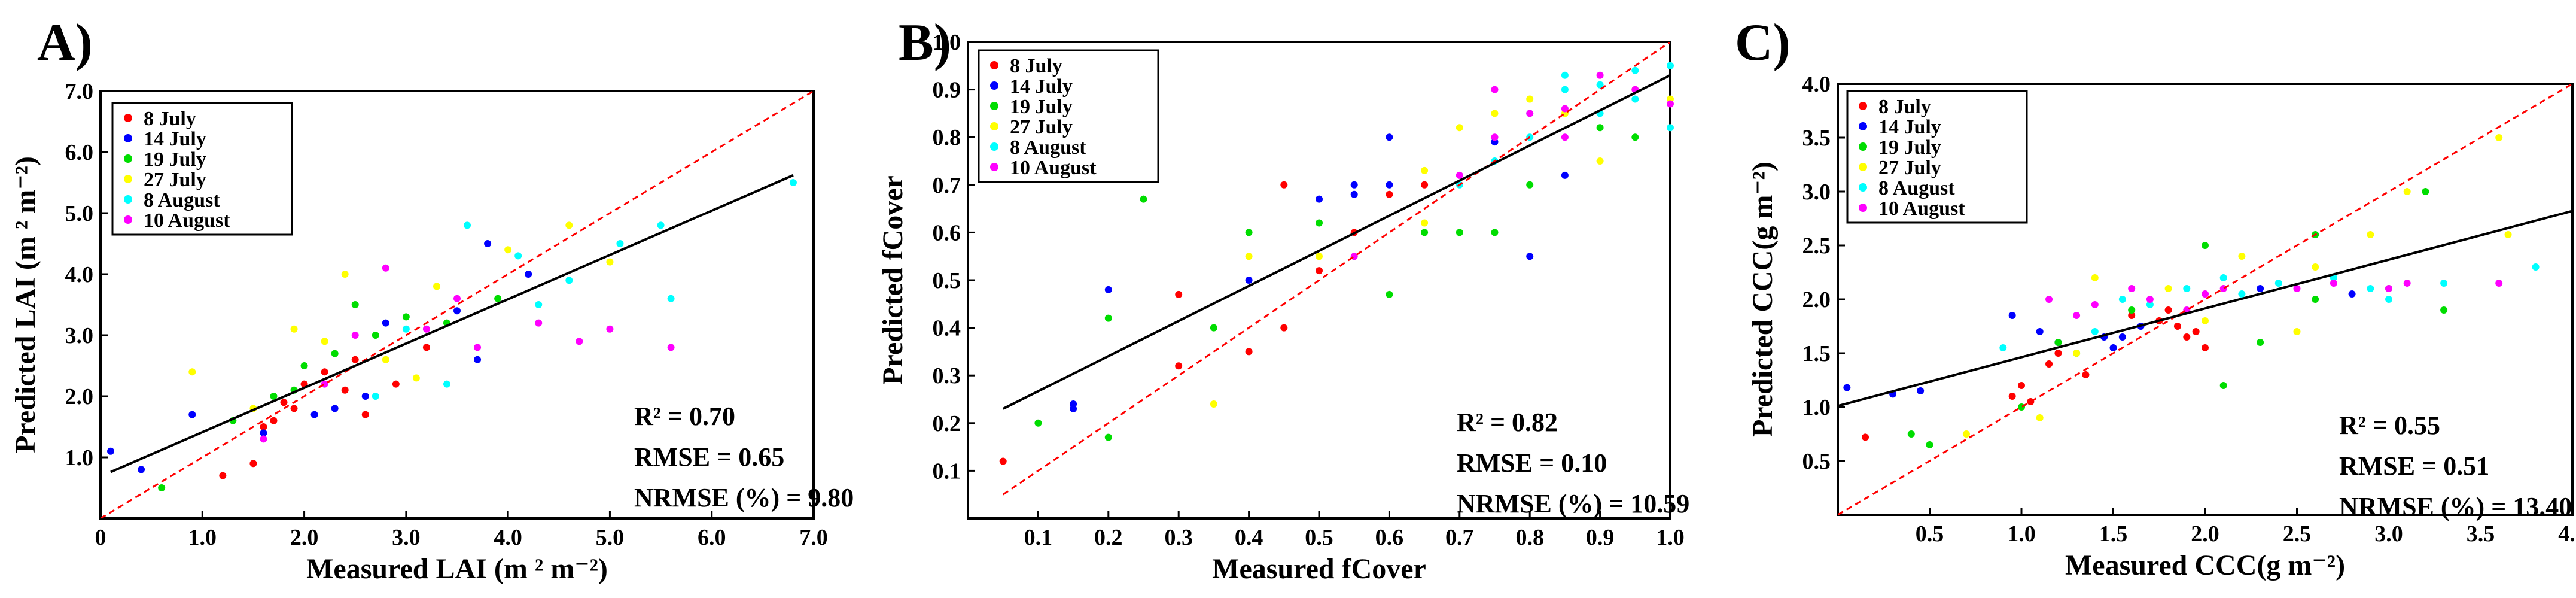 This screenshot has width=2576, height=598. I want to click on y-tick-label: 5.0, so click(79, 214).